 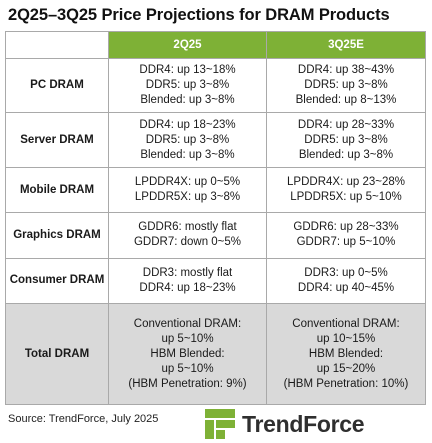 I want to click on cell-3q25e: DDR3: up 0~5% DDR4: up 40~45%, so click(x=346, y=281).